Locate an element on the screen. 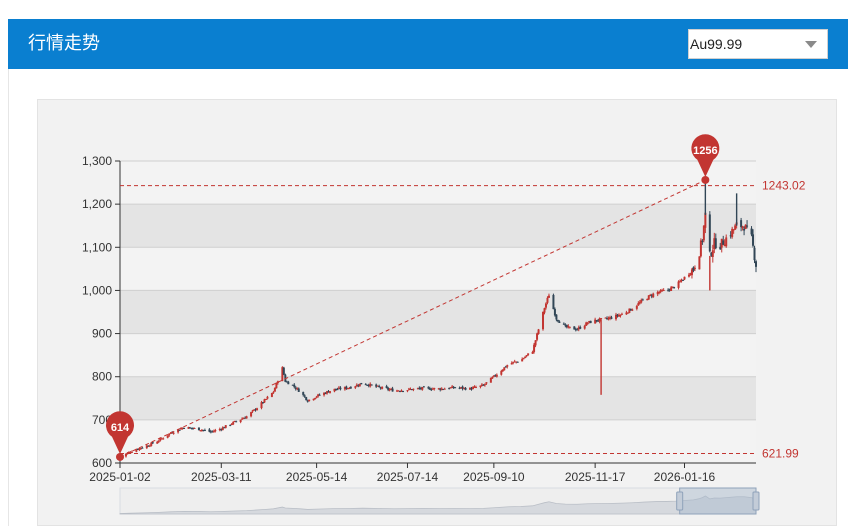 The image size is (848, 526). zoom-handle-start is located at coordinates (680, 501).